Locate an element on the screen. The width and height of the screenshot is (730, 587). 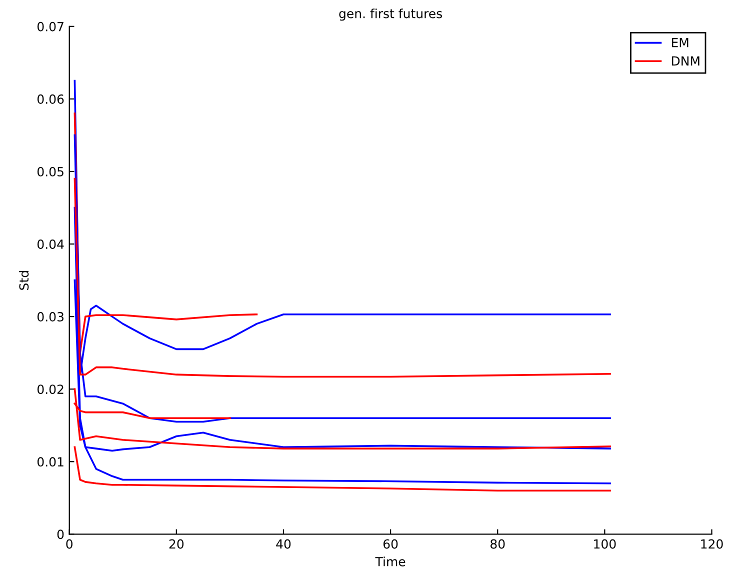
y-tick-label: 0 is located at coordinates (60, 535).